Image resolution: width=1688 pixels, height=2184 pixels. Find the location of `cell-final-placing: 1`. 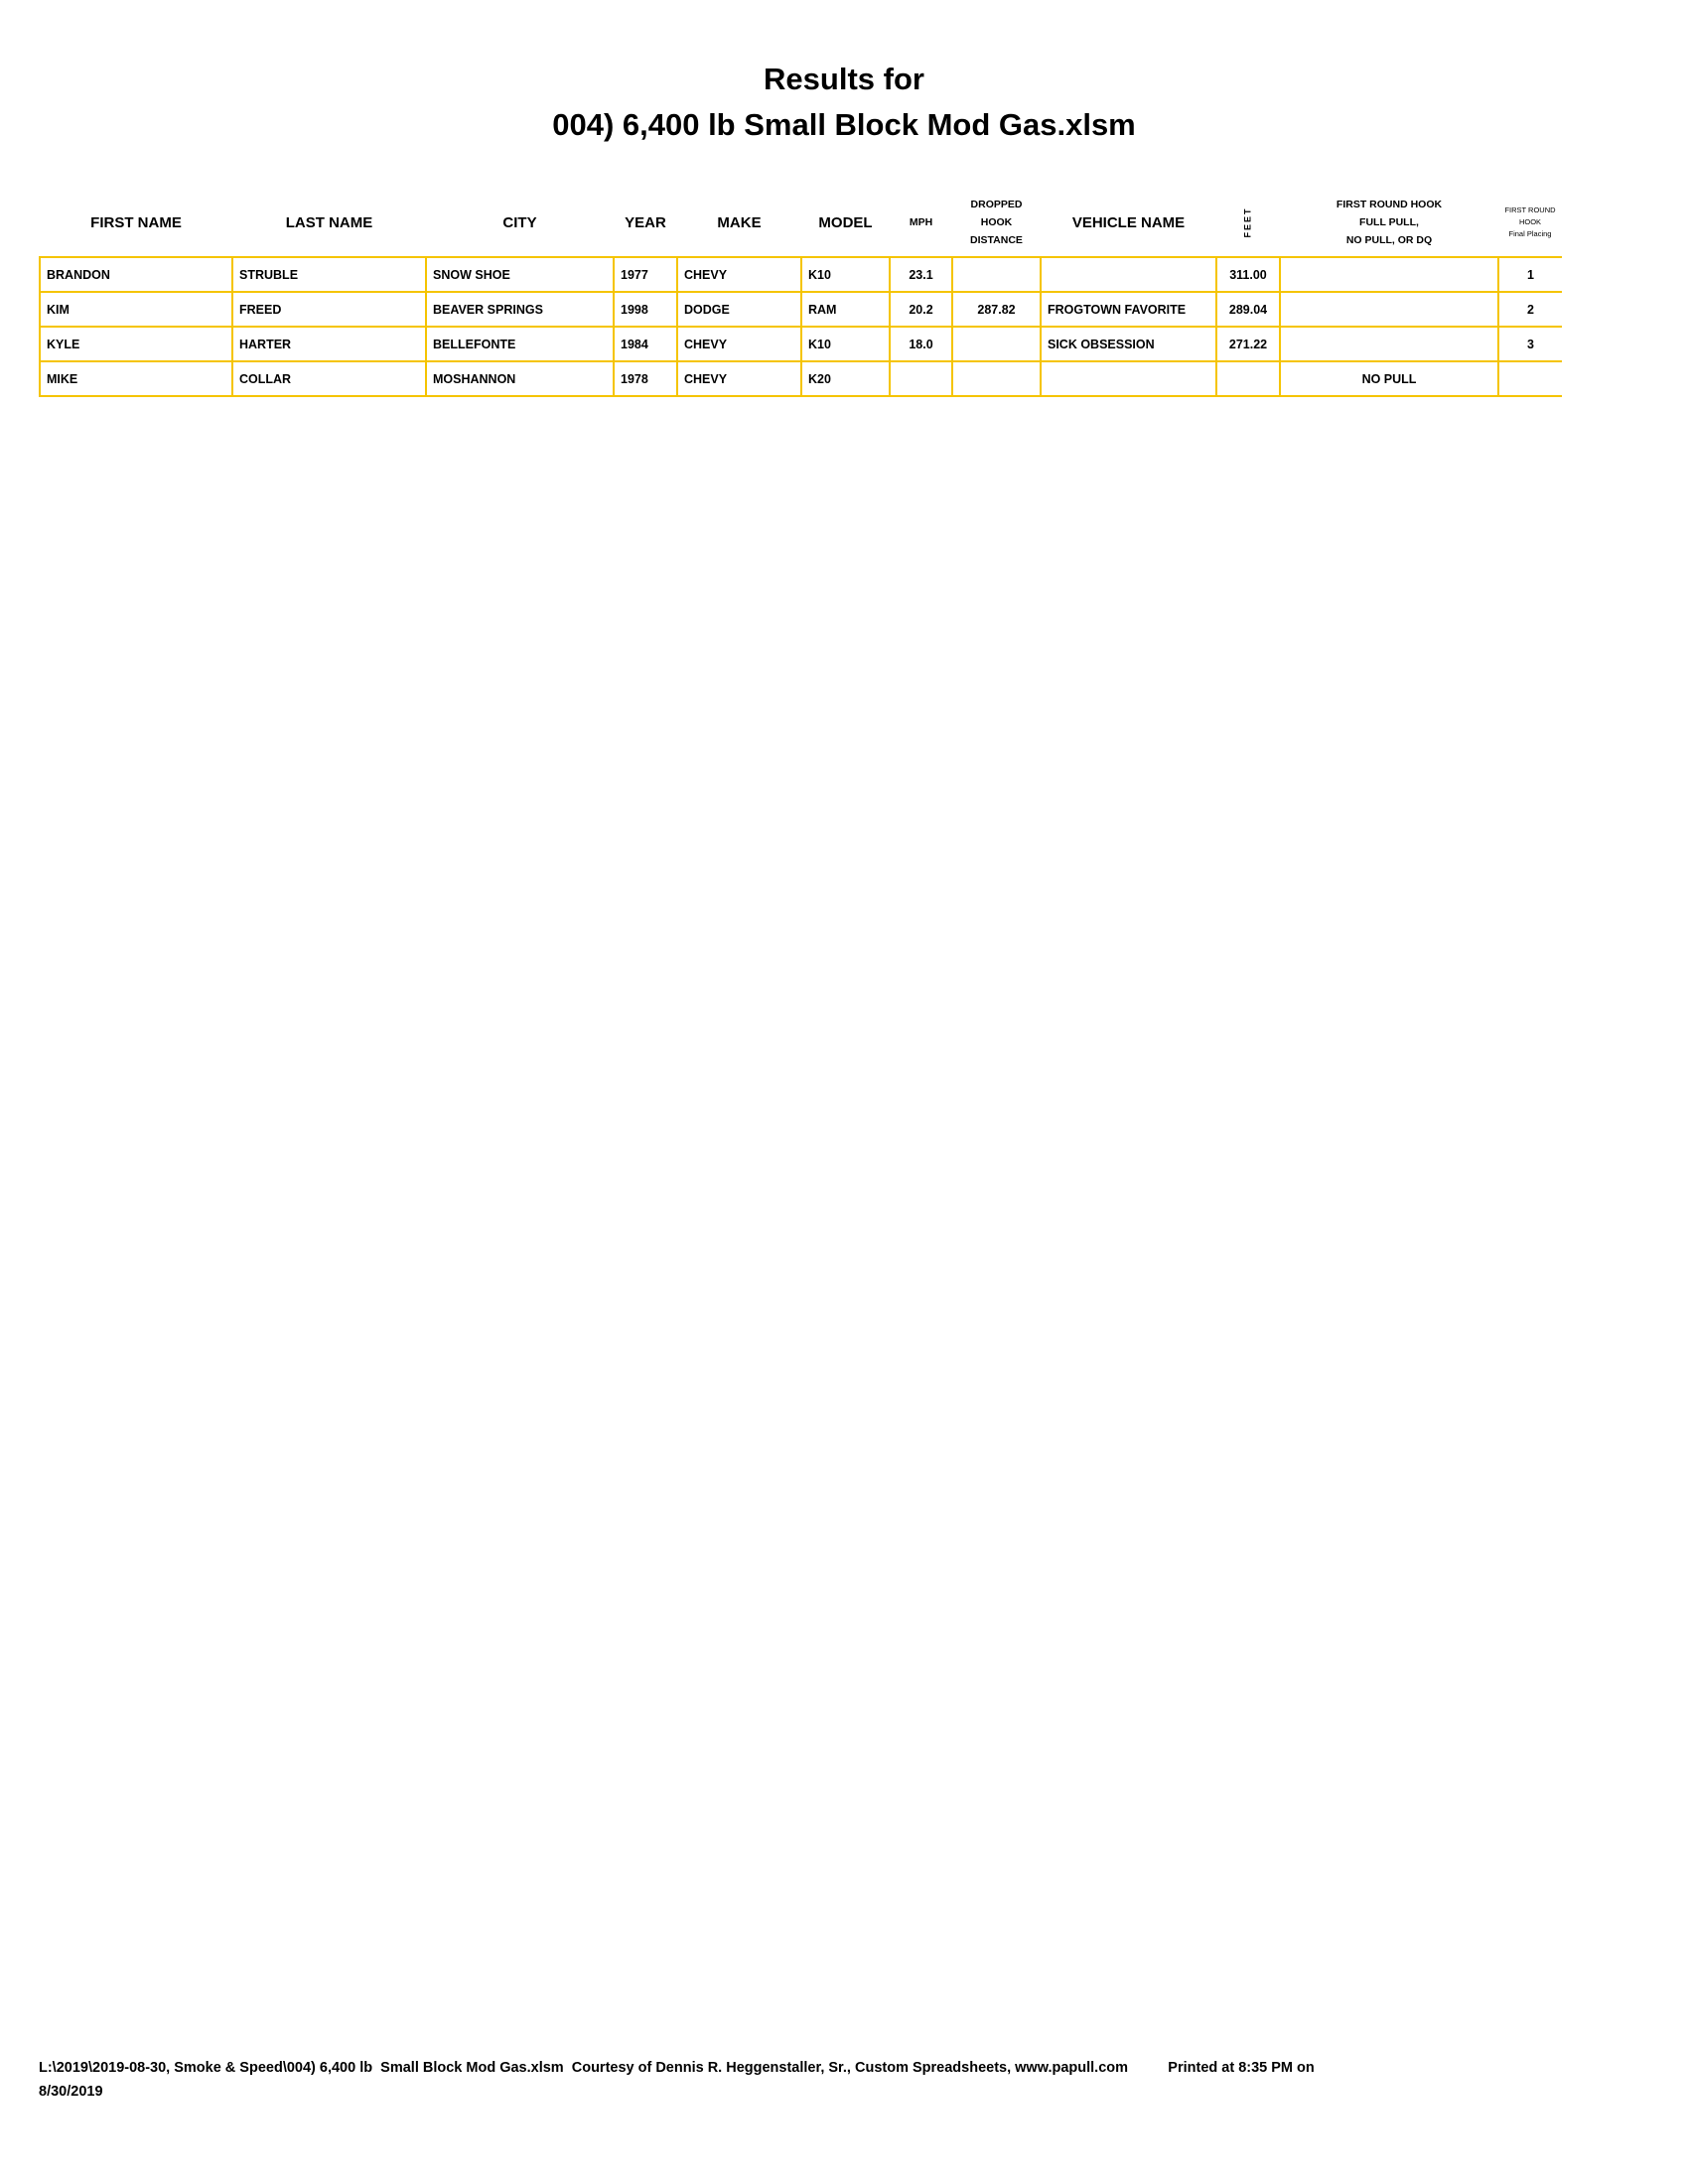

cell-final-placing: 1 is located at coordinates (1529, 274).